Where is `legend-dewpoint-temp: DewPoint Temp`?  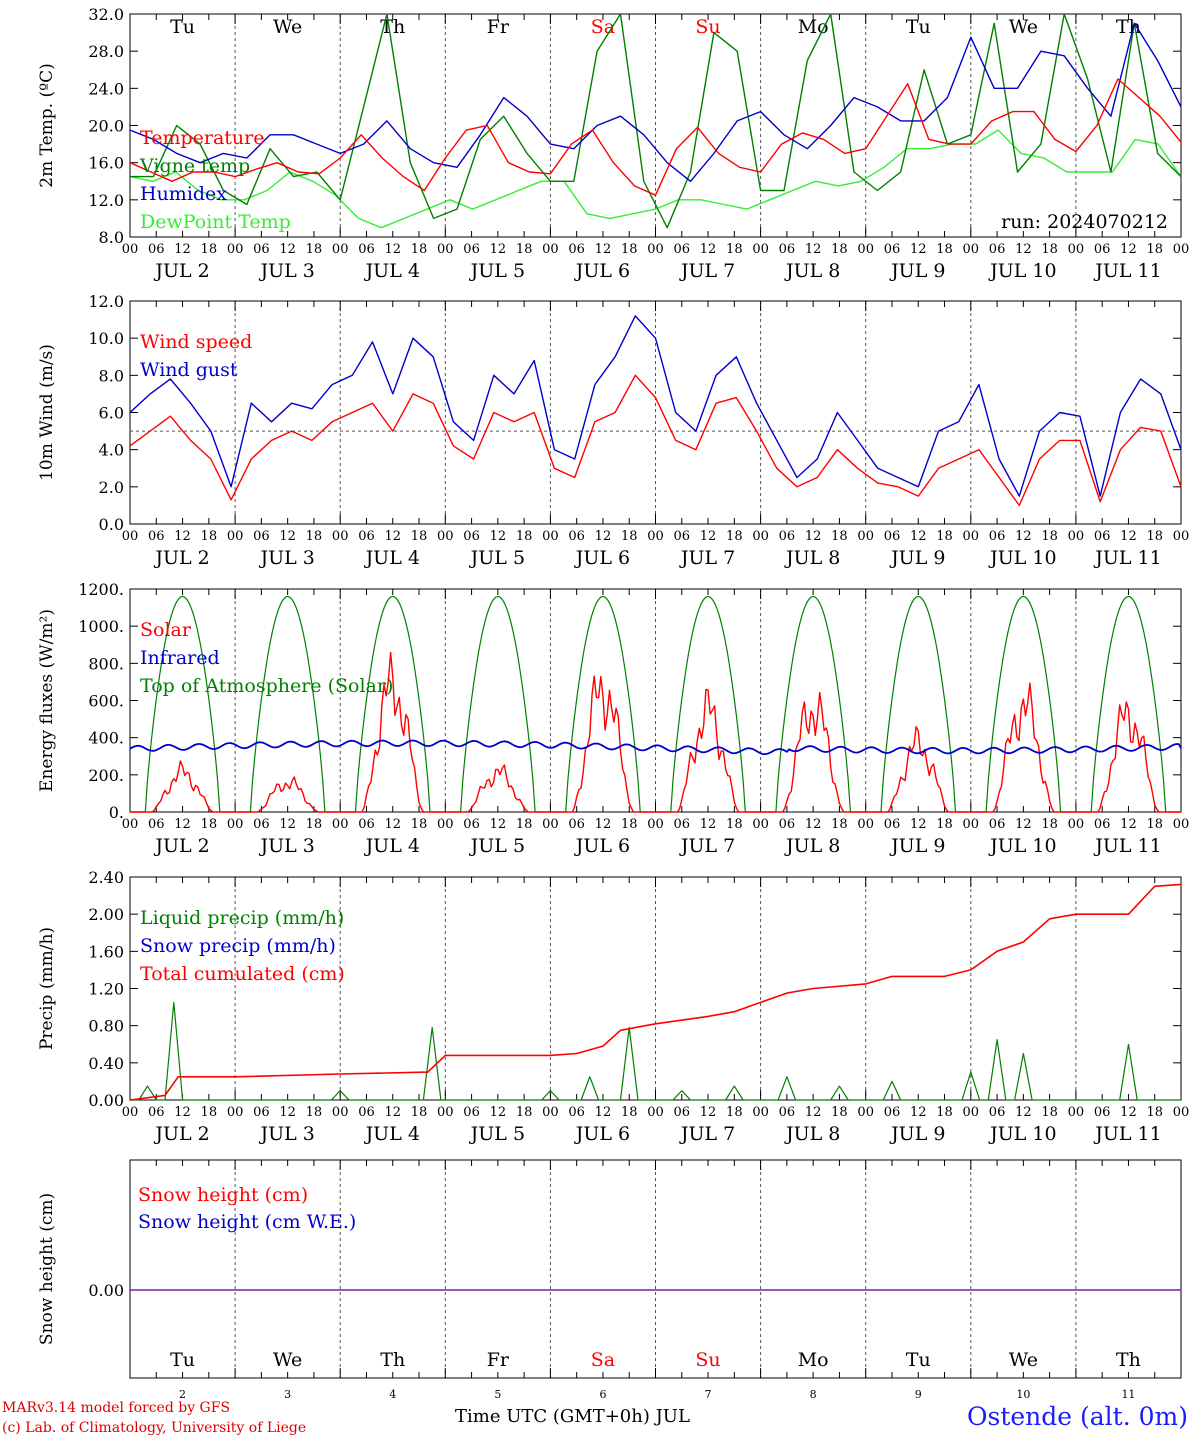
legend-dewpoint-temp: DewPoint Temp is located at coordinates (215, 222).